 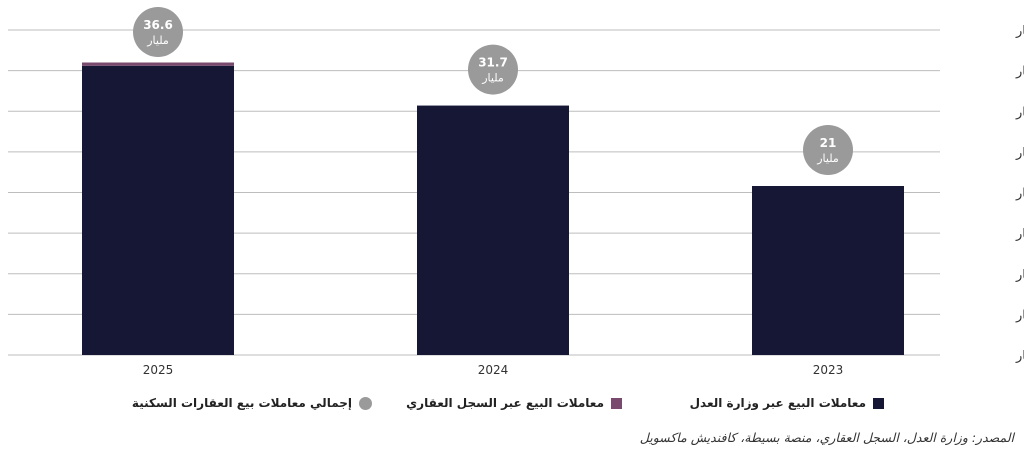 What do you see at coordinates (828, 370) in the screenshot?
I see `x-tick-label: 2023` at bounding box center [828, 370].